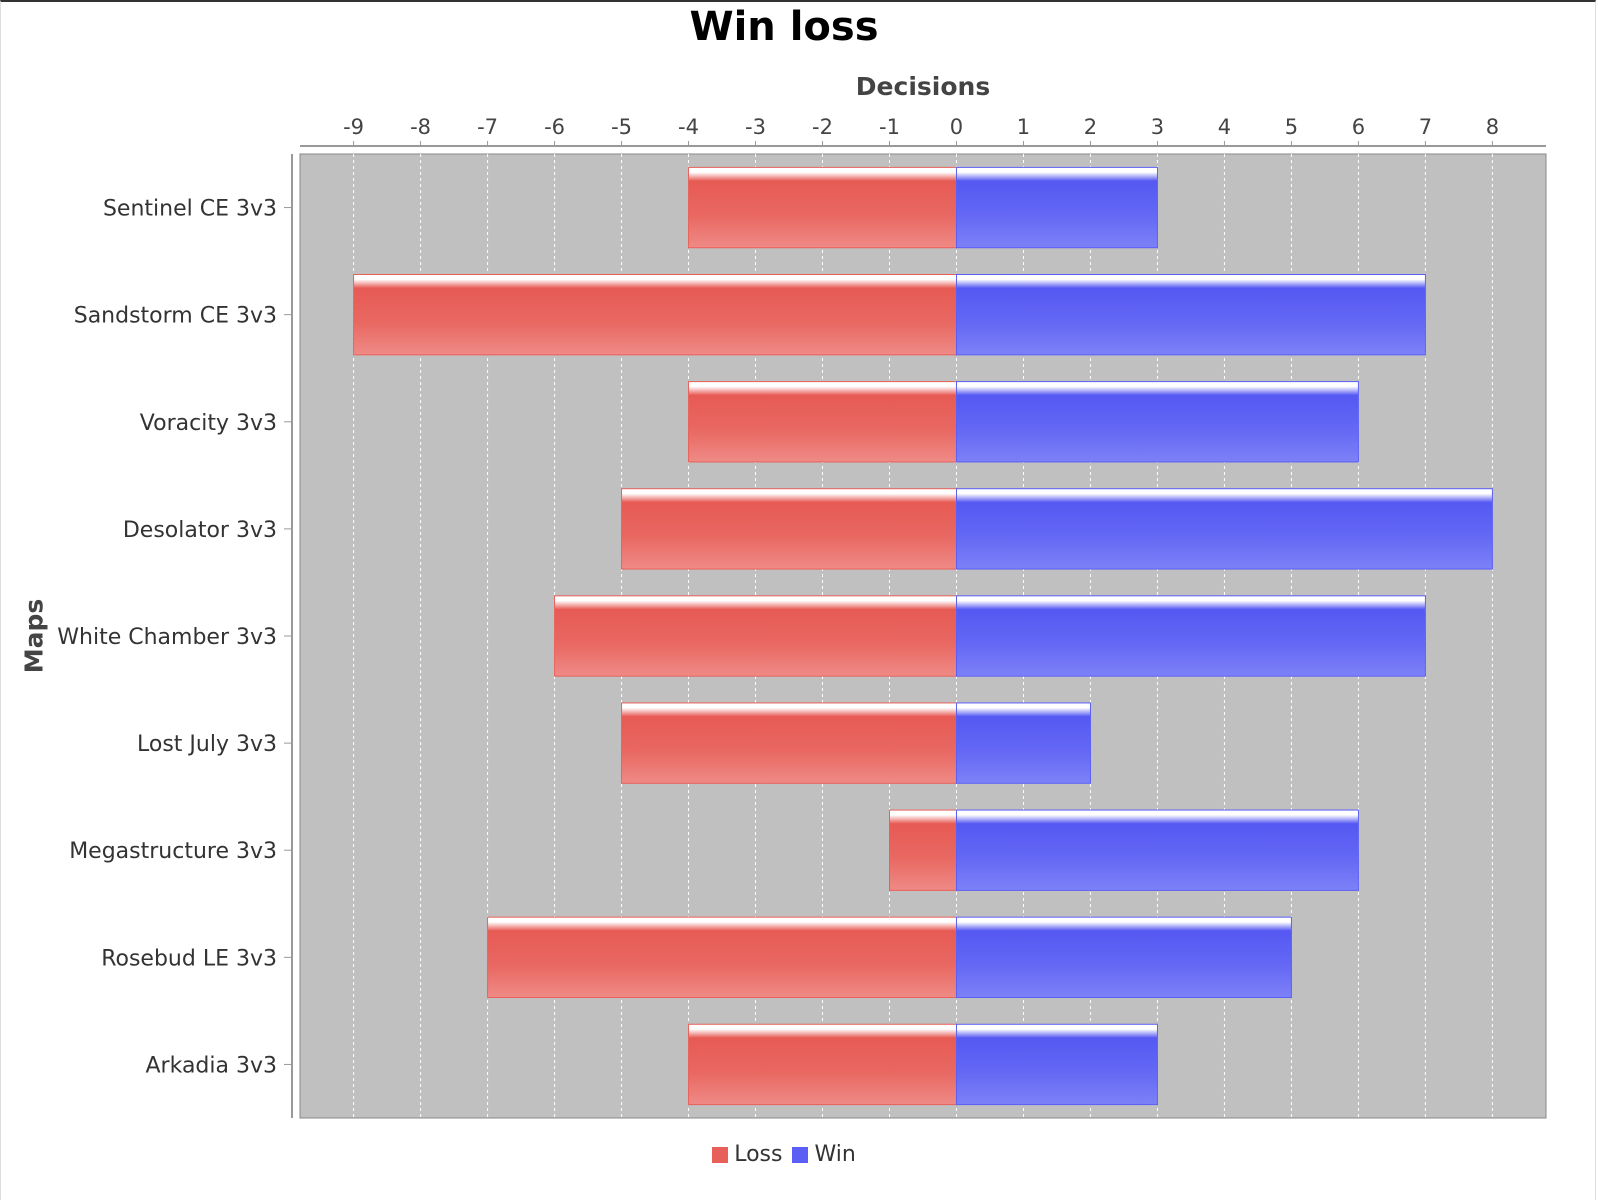 This screenshot has height=1202, width=1598. What do you see at coordinates (1157, 127) in the screenshot?
I see `x-tick-label: 3` at bounding box center [1157, 127].